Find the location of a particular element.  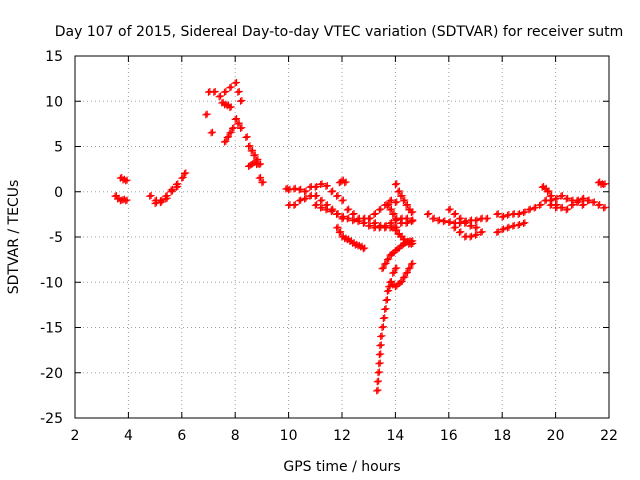

x-tick-labels: 2 4 6 8 10 12 14 16 18 20 22 is located at coordinates (344, 436).